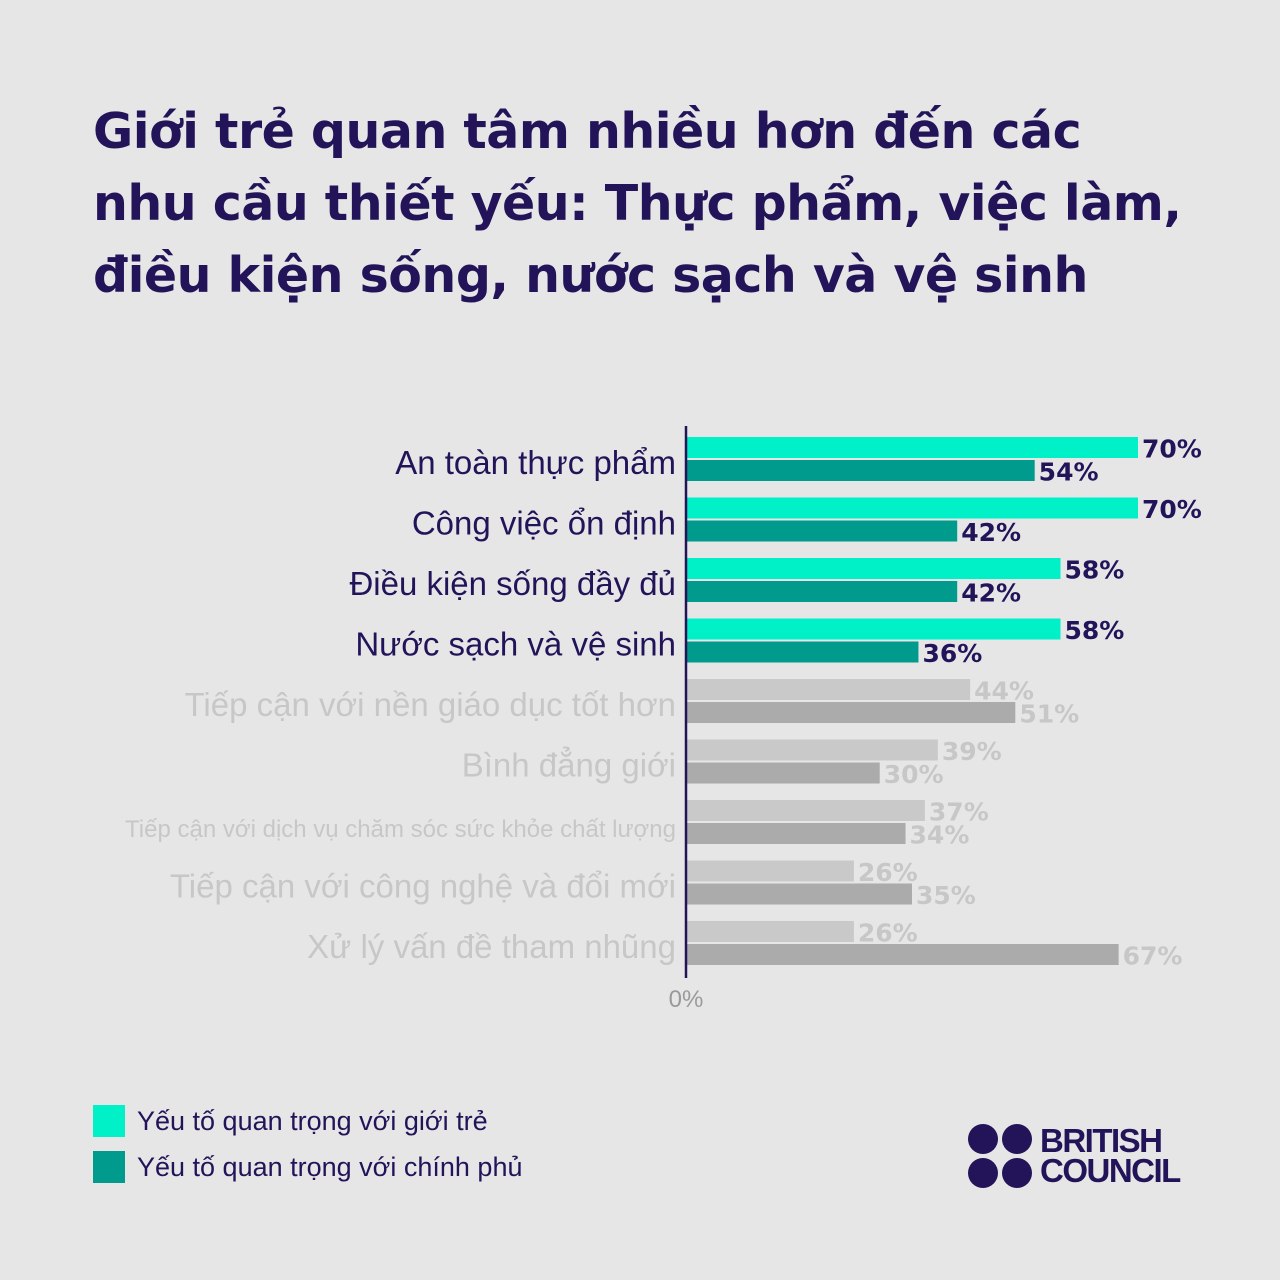  Describe the element at coordinates (1000, 1156) in the screenshot. I see `logo-dots-icon` at that location.